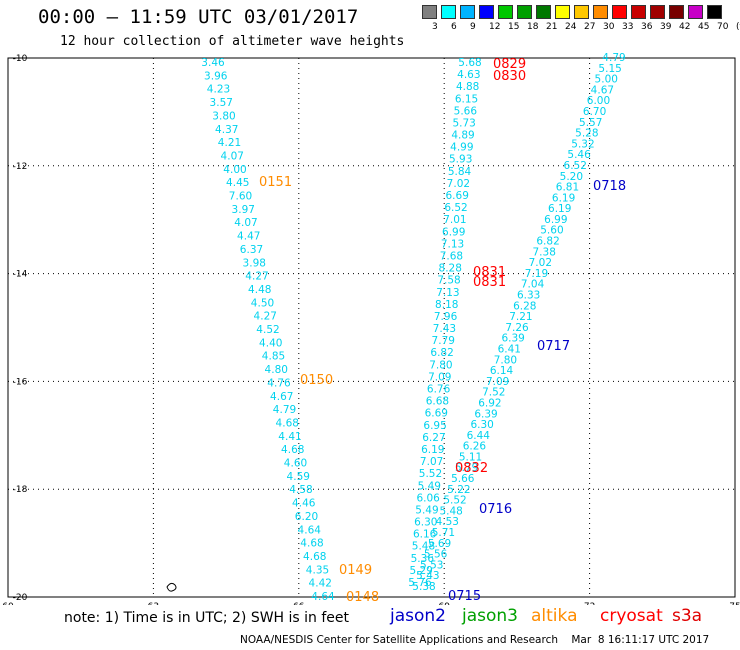 The width and height of the screenshot is (740, 650). Describe the element at coordinates (171, 587) in the screenshot. I see `island-outline` at that location.